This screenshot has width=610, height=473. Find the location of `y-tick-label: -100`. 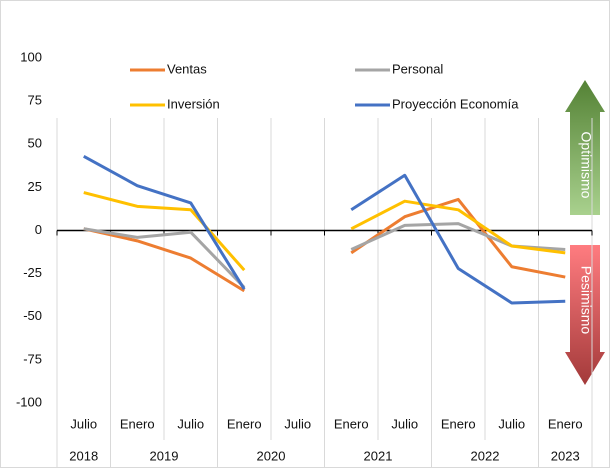

y-tick-label: -100 is located at coordinates (29, 401).